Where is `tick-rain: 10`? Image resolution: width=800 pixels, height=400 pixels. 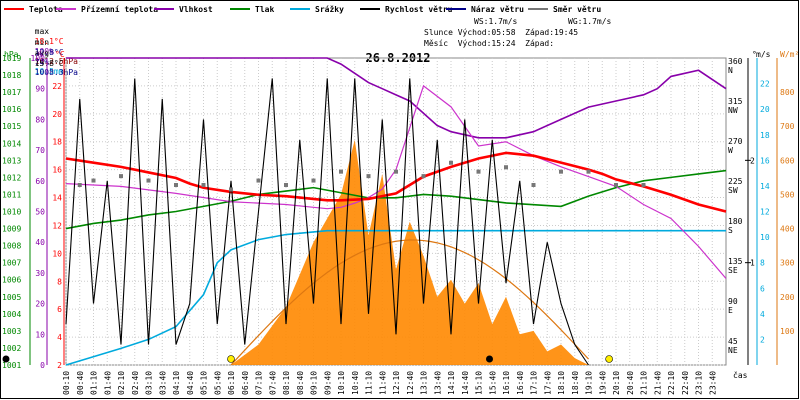 tick-rain: 10 is located at coordinates (765, 237).